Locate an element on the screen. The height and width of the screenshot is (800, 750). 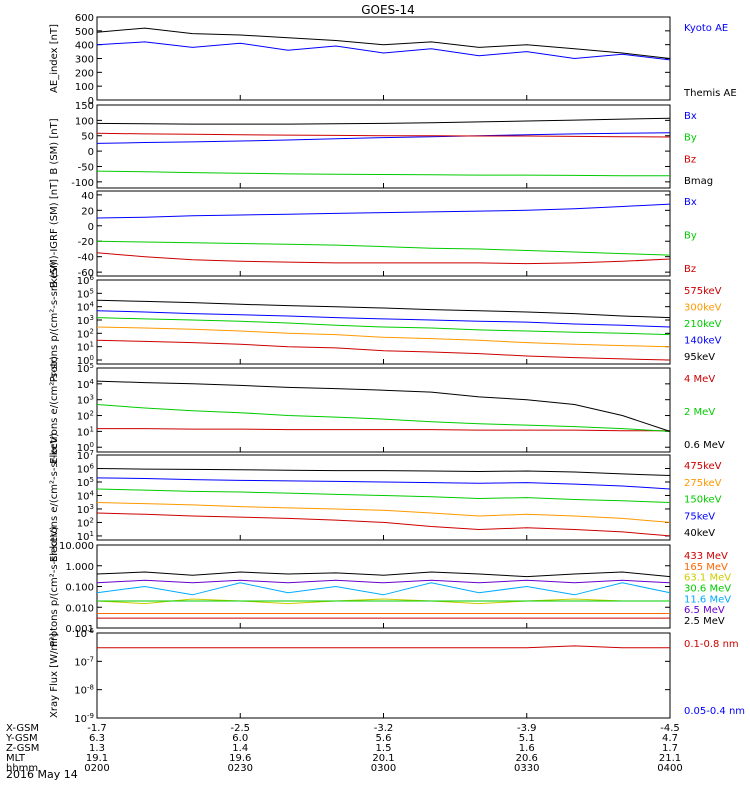
footer-value: 0400 is located at coordinates (669, 768).